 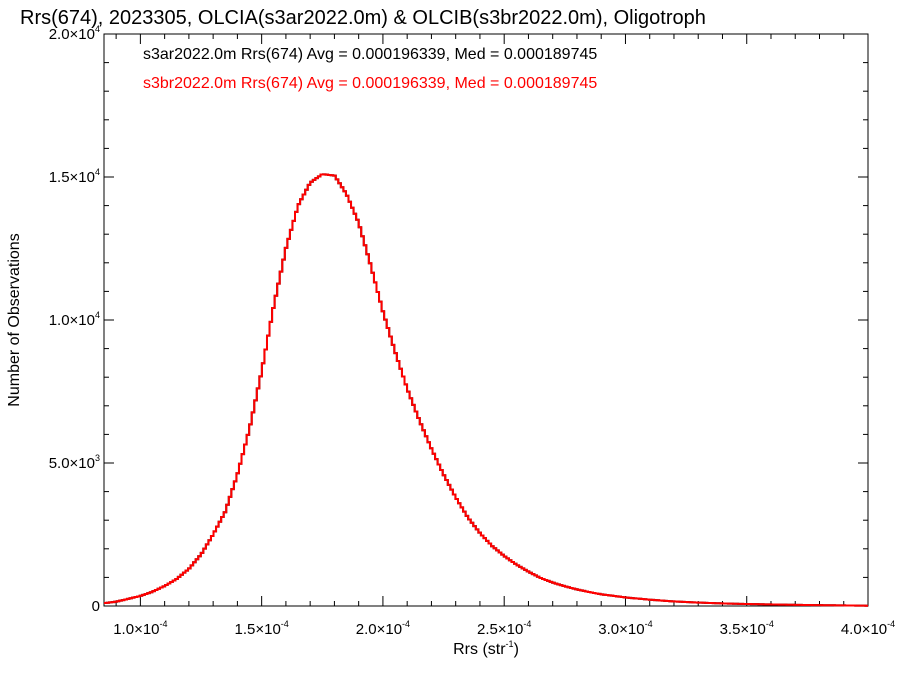 What do you see at coordinates (74, 33) in the screenshot?
I see `y-tick-label-4: 2.0×10⁴` at bounding box center [74, 33].